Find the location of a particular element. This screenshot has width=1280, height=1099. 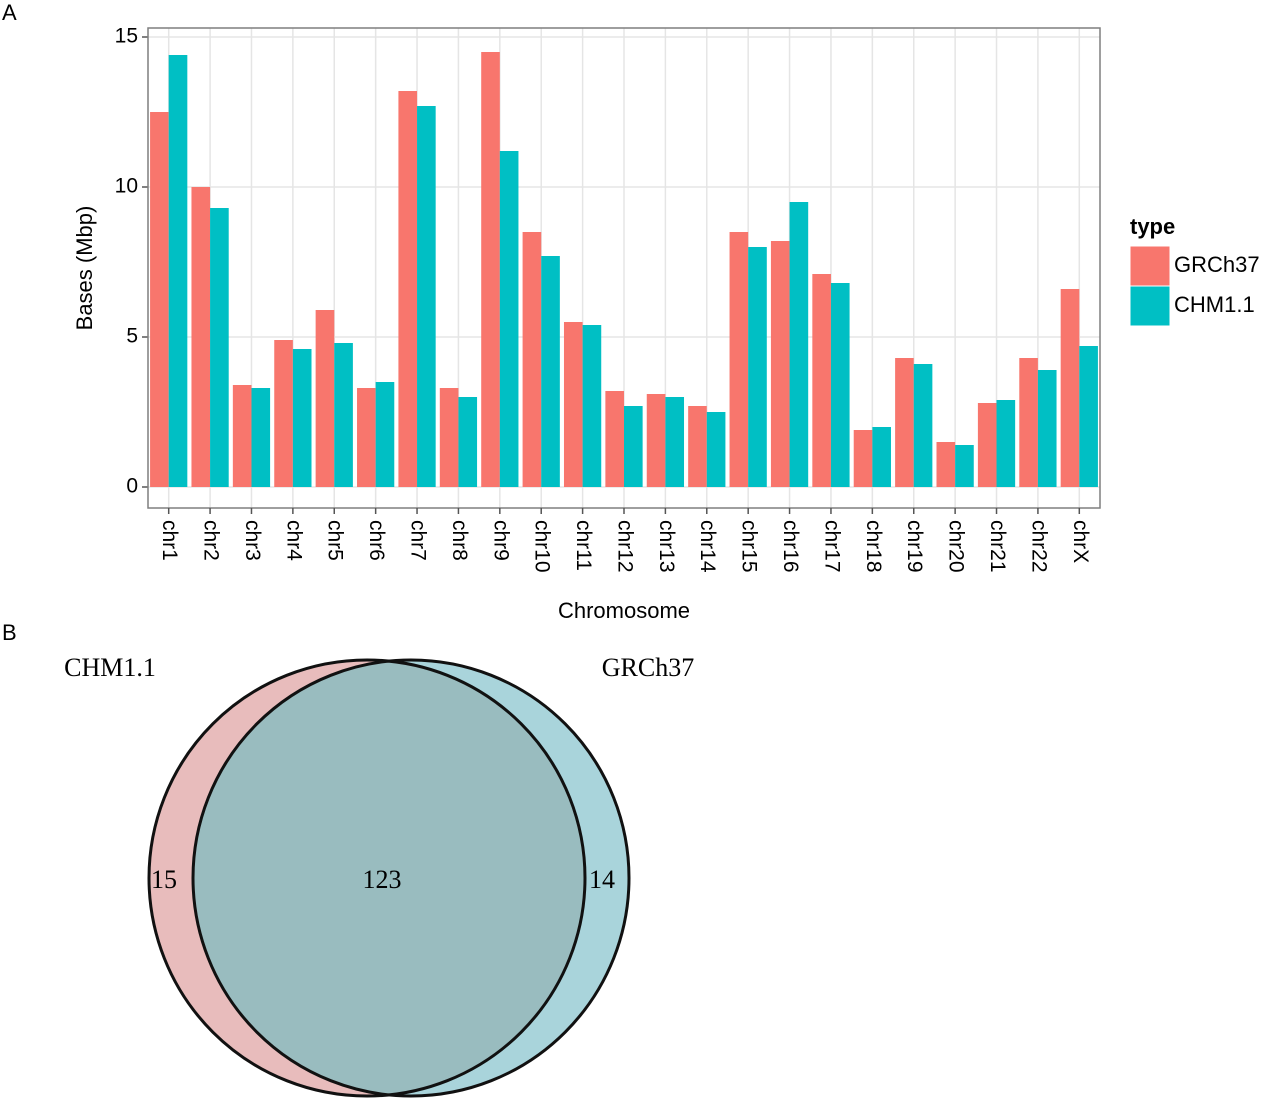

set-label: CHM1.1 is located at coordinates (110, 667).